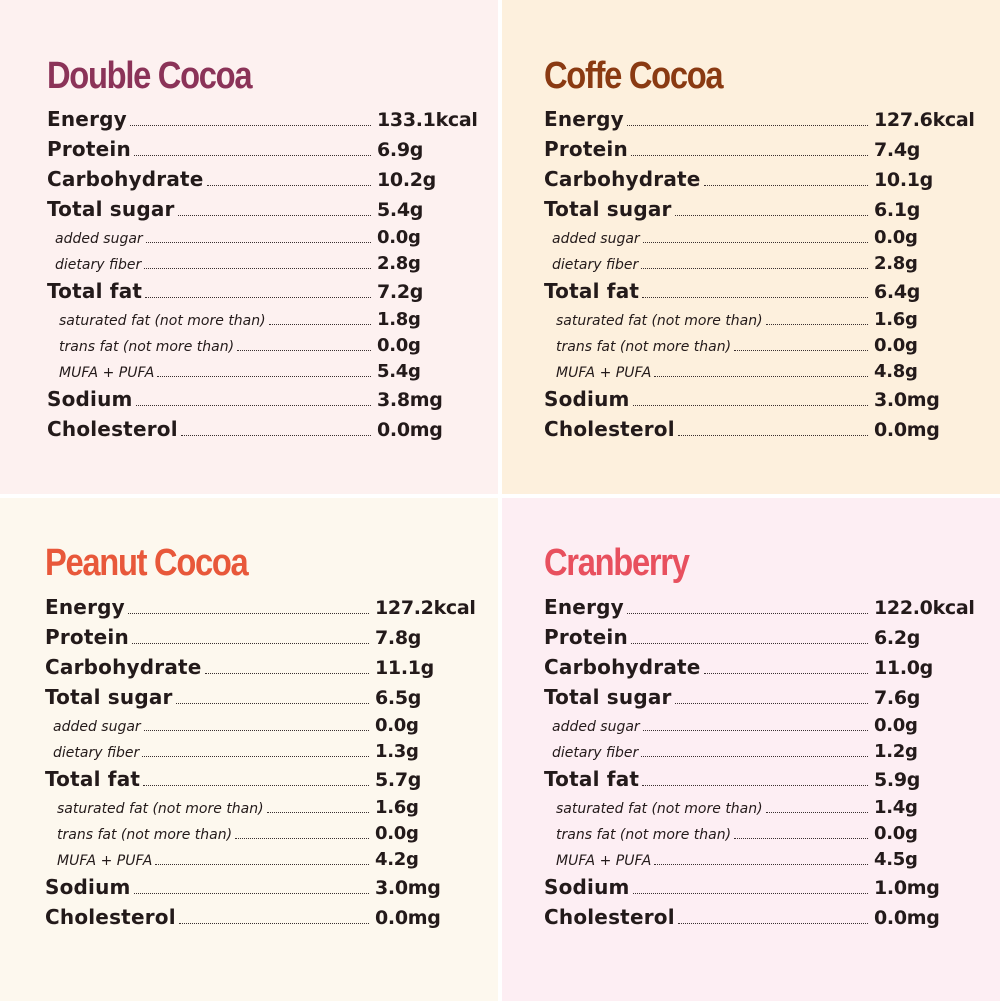 The width and height of the screenshot is (1000, 1001). What do you see at coordinates (754, 700) in the screenshot?
I see `nutrition-row: Total sugar 7.6g` at bounding box center [754, 700].